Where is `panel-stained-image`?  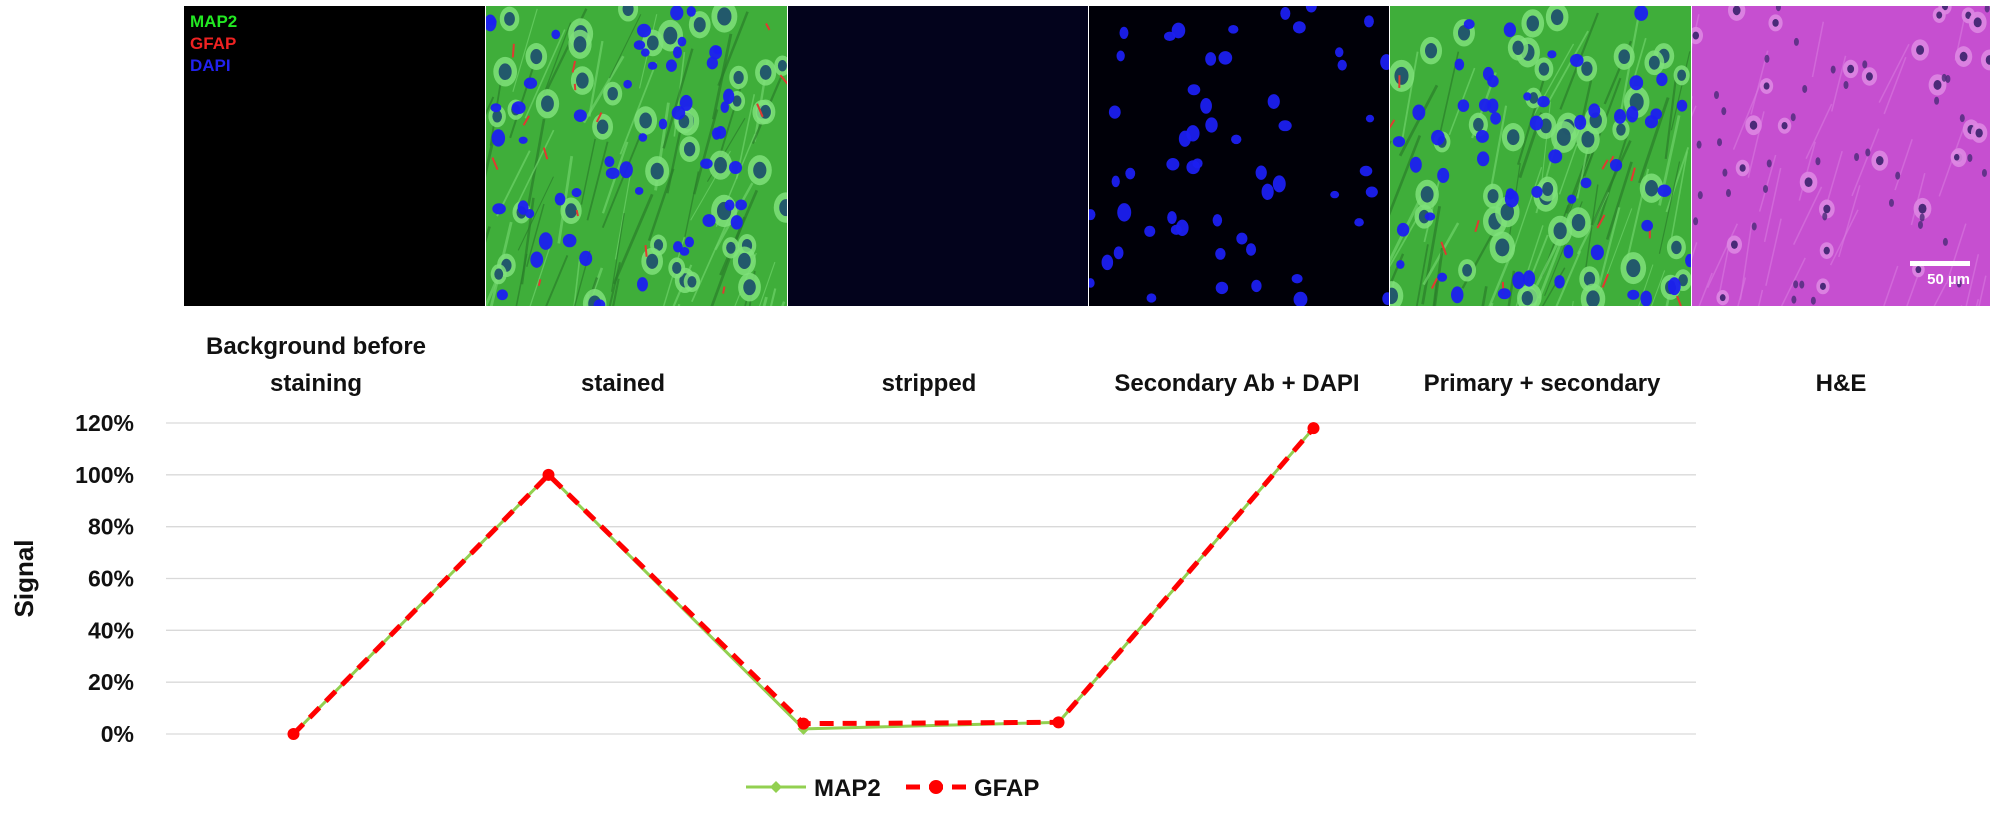 panel-stained-image is located at coordinates (636, 156).